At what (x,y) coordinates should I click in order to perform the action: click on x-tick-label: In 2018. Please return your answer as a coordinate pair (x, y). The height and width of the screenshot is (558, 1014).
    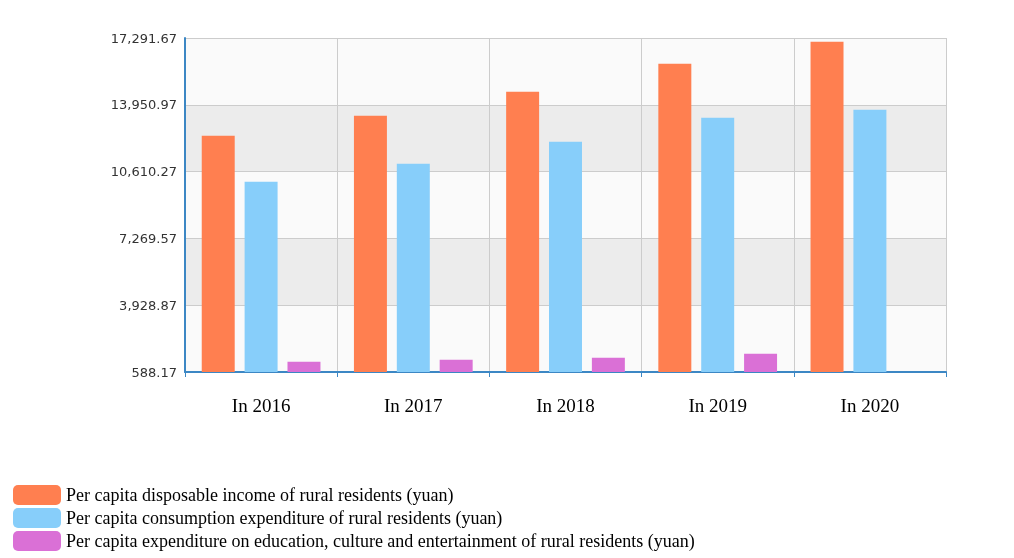
    Looking at the image, I should click on (565, 405).